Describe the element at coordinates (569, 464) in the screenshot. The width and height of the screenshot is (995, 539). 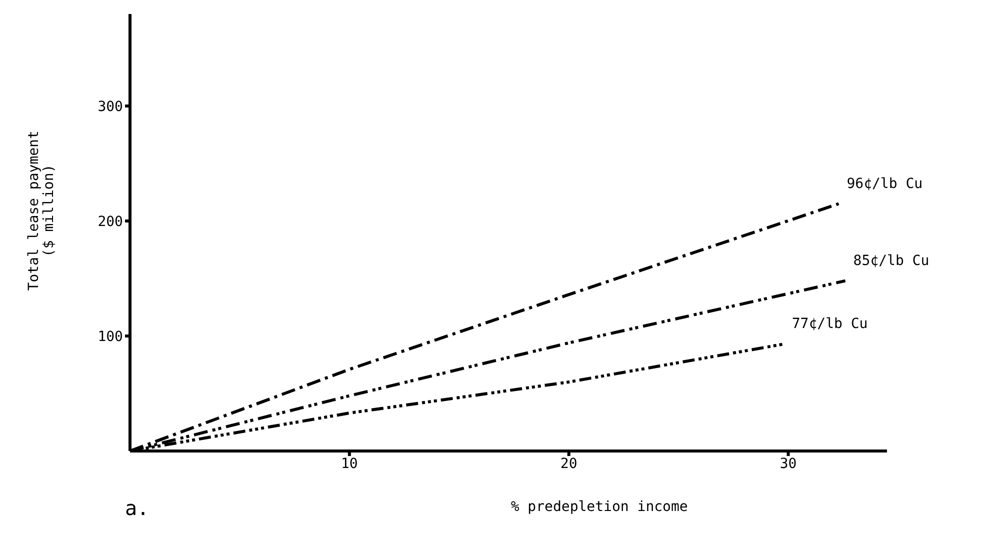
I see `x-tick-label: 20` at that location.